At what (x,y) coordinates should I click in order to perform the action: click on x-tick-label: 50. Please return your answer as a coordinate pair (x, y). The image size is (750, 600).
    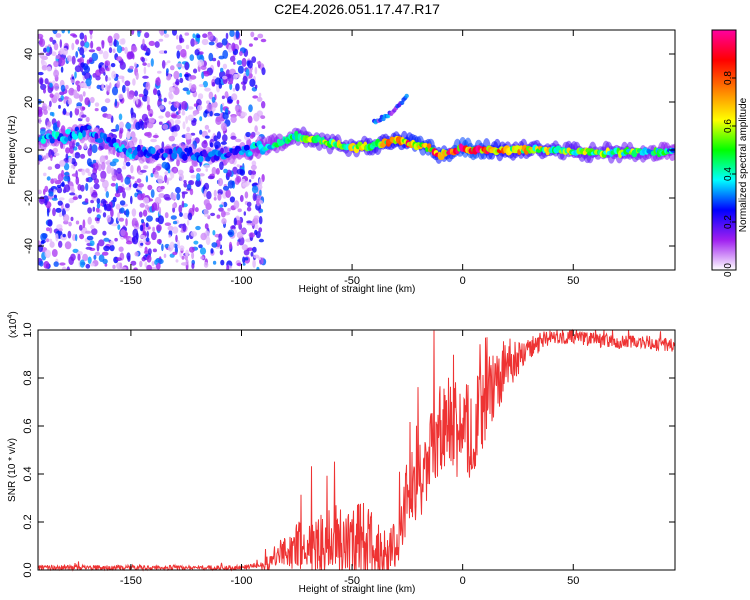
    Looking at the image, I should click on (573, 581).